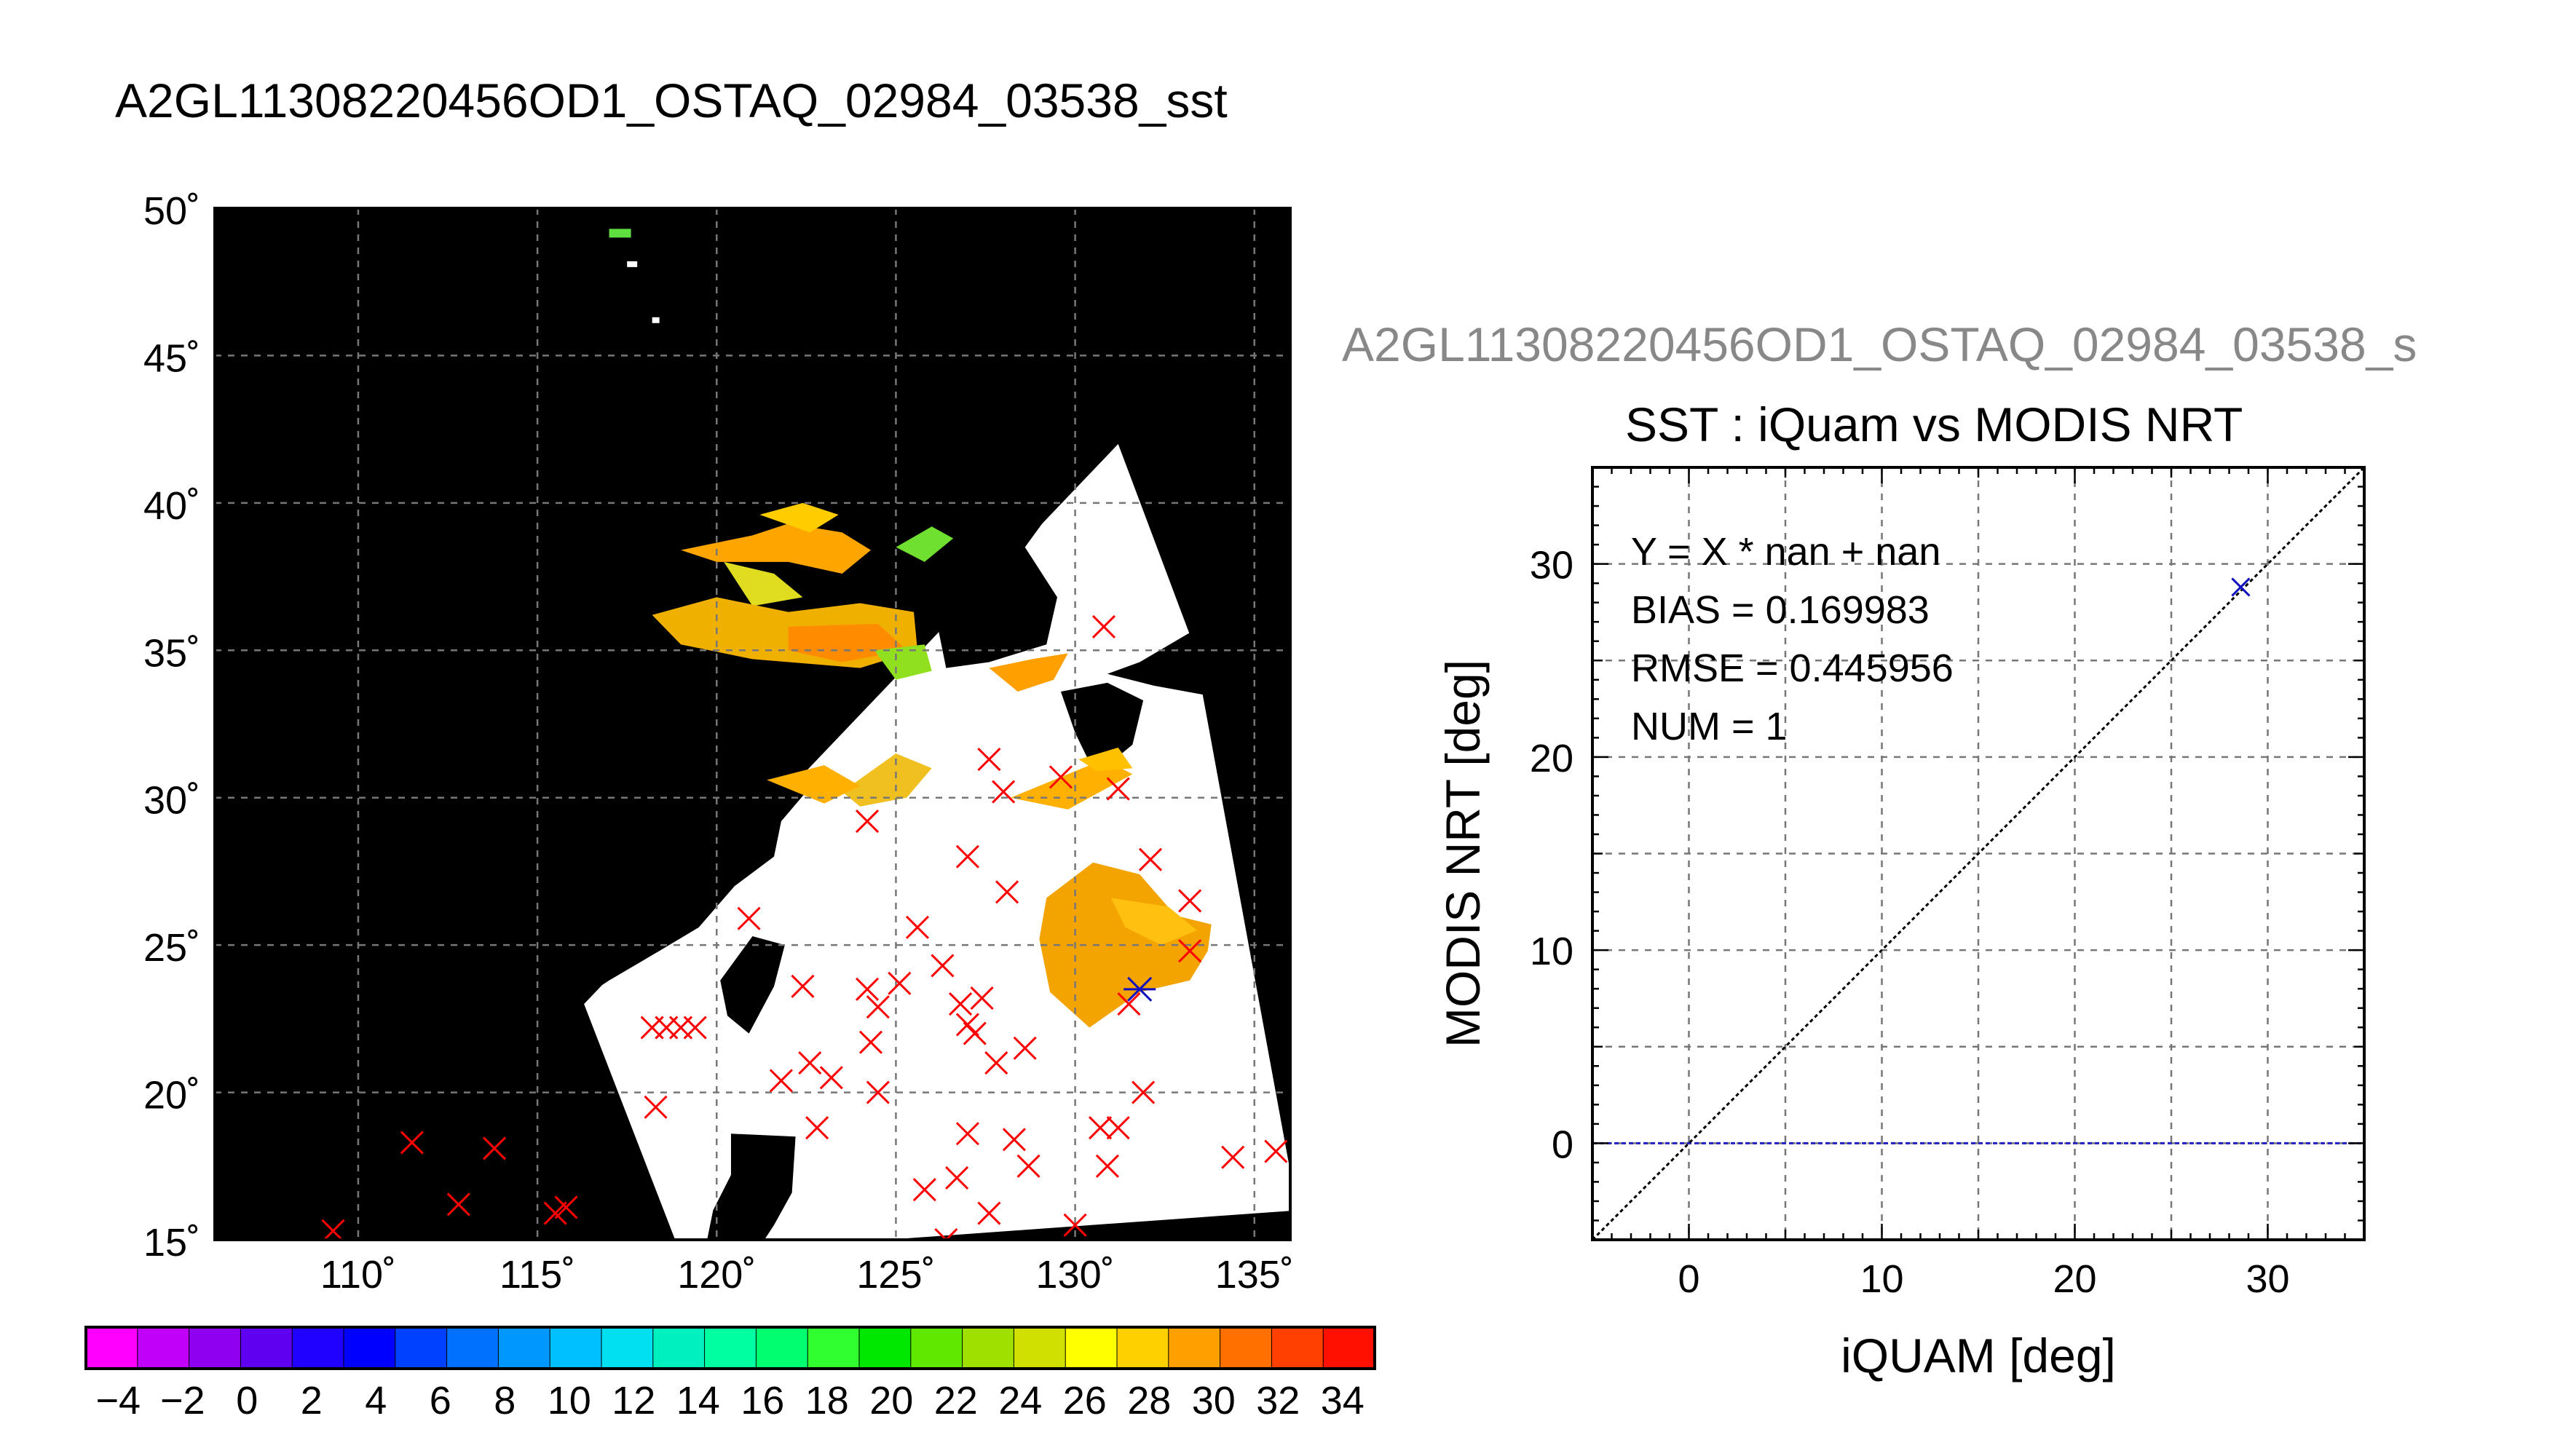 The image size is (2555, 1456). What do you see at coordinates (182, 1401) in the screenshot?
I see `colorbar-tick-label: −2` at bounding box center [182, 1401].